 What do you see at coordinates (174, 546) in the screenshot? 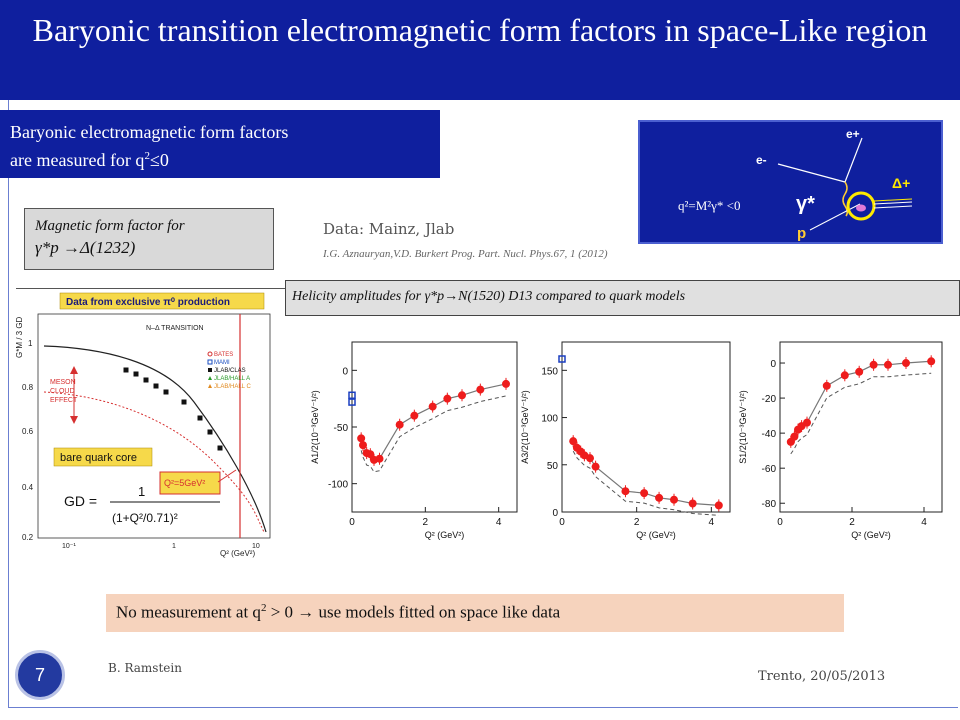
I see `xtick-1: 1` at bounding box center [174, 546].